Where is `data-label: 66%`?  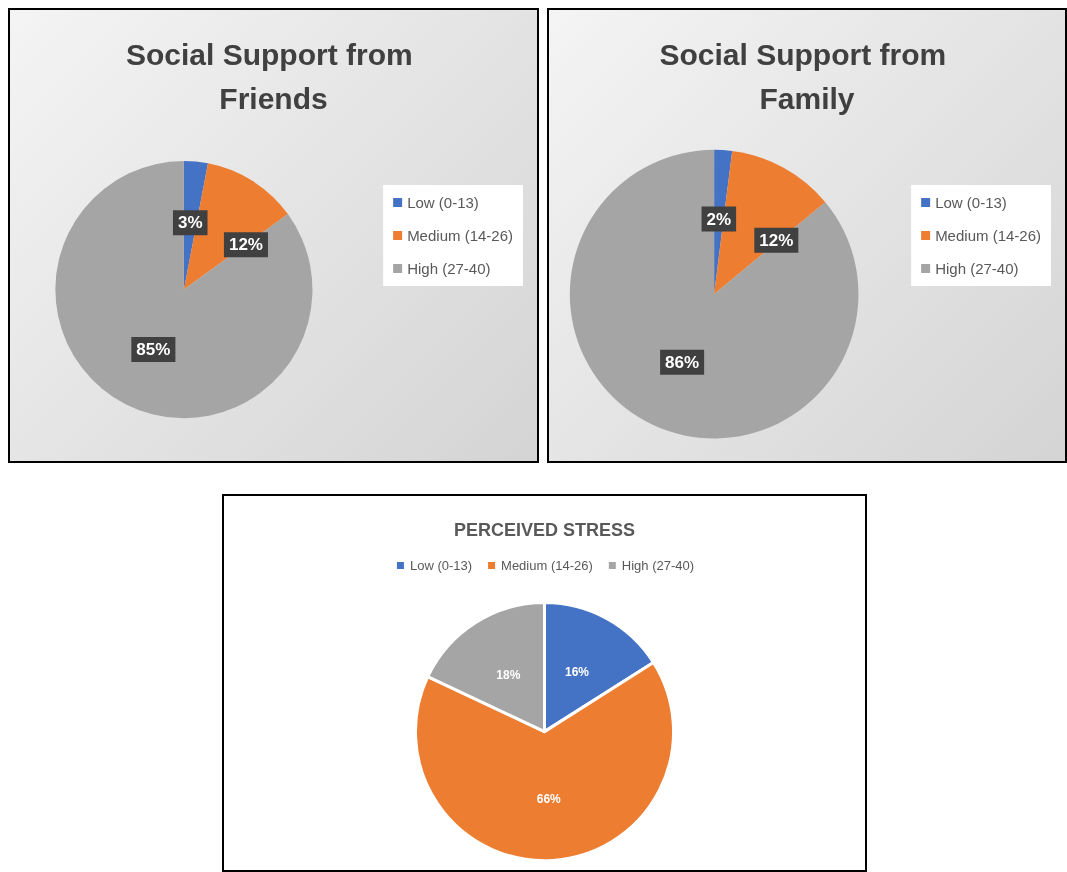
data-label: 66% is located at coordinates (549, 799).